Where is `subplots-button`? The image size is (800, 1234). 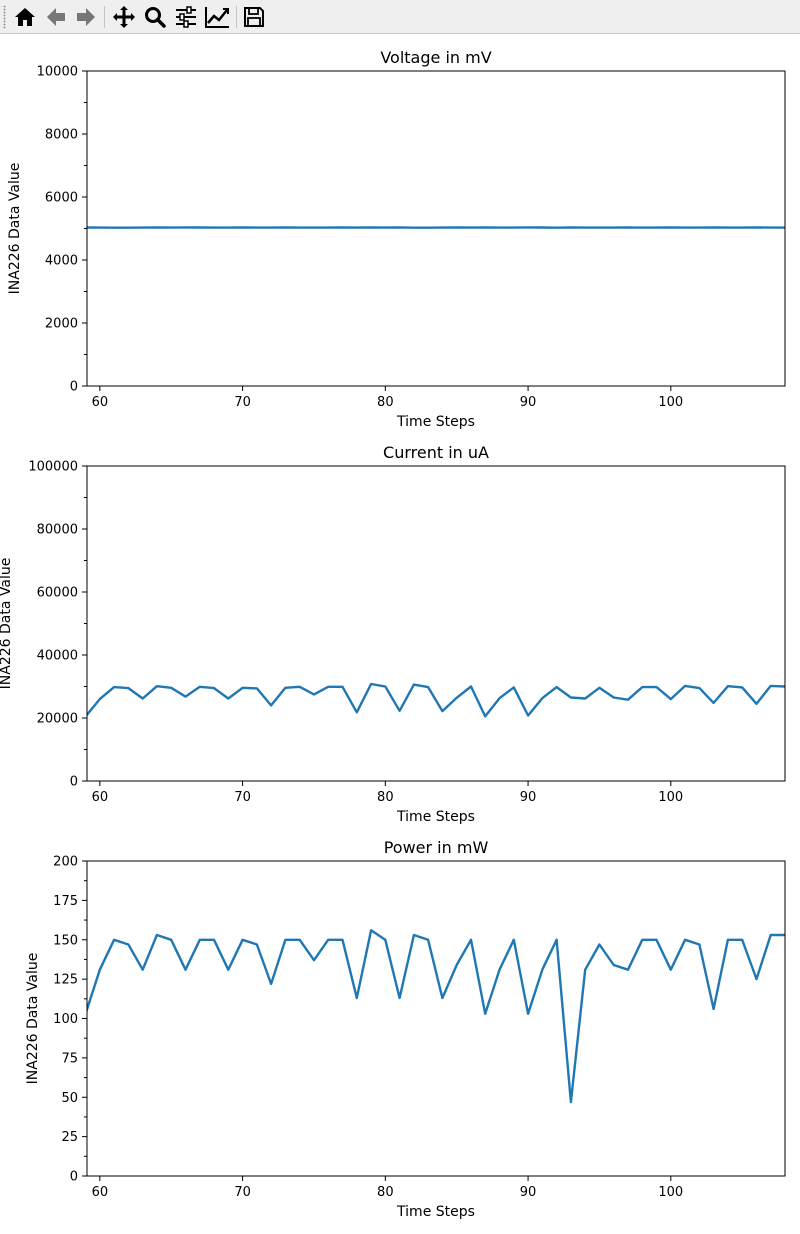 subplots-button is located at coordinates (186, 17).